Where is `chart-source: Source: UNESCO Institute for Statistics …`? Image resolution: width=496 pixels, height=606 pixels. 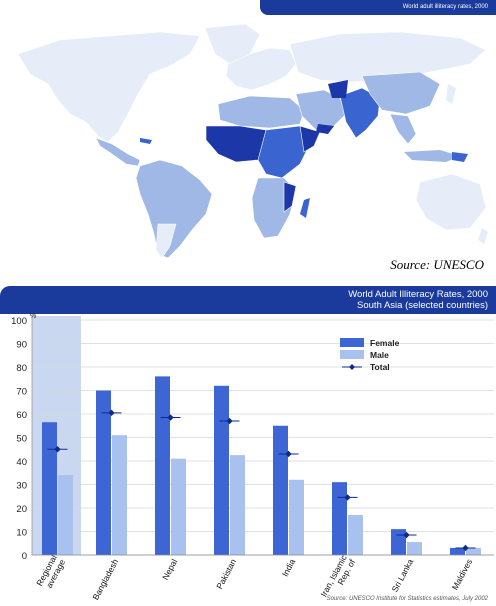 chart-source: Source: UNESCO Institute for Statistics … is located at coordinates (407, 599).